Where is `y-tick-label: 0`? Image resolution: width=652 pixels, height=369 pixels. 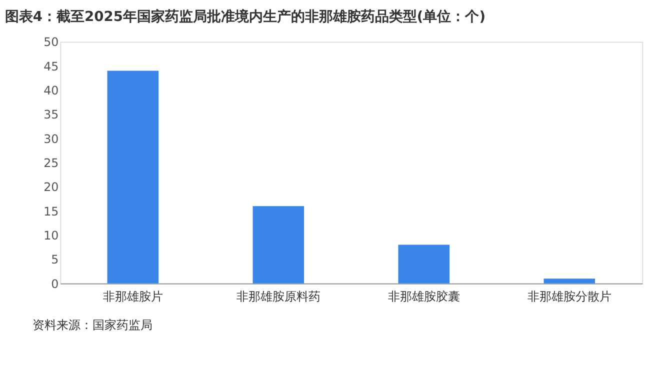
y-tick-label: 0 is located at coordinates (55, 283).